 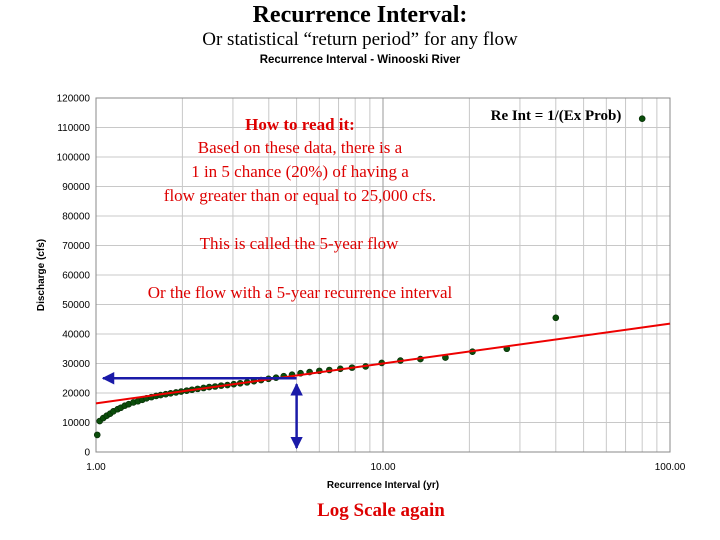 I want to click on how-to-heading: How to read it:, so click(x=300, y=124).